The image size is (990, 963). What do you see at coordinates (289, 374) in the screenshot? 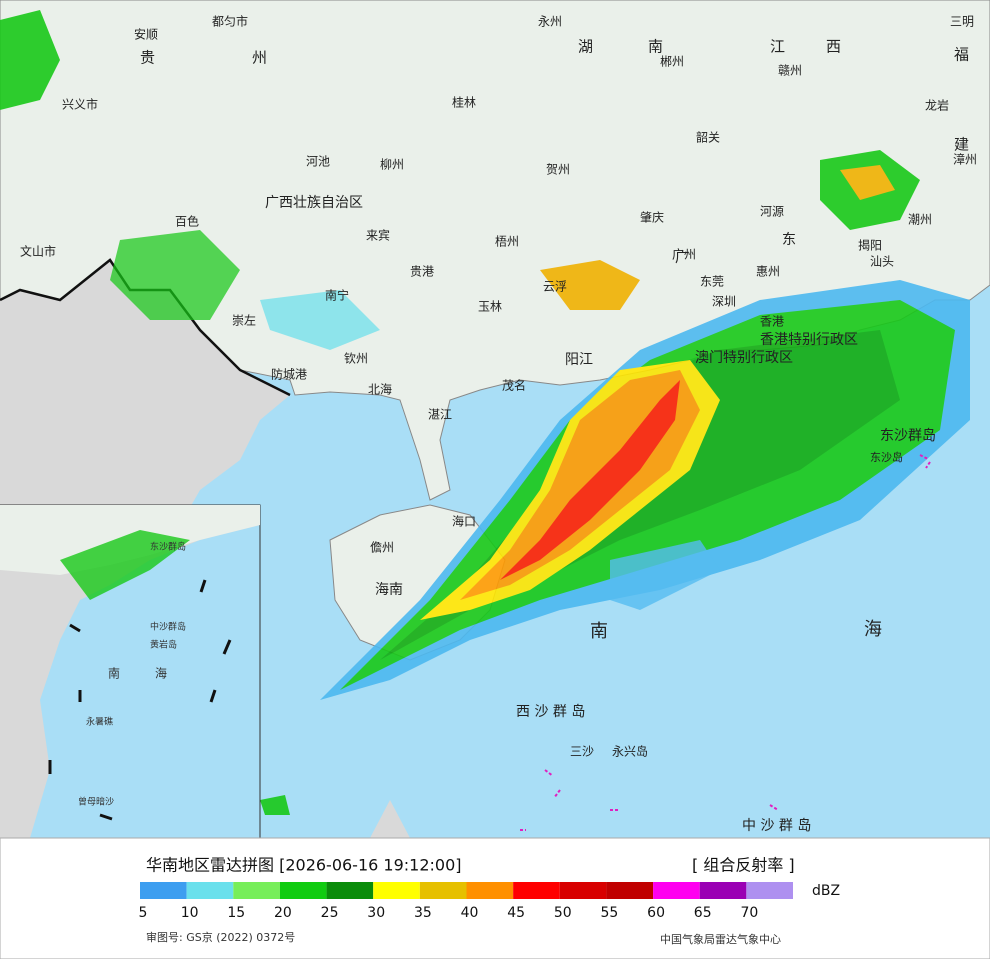
I see `place-label: 防城港` at bounding box center [289, 374].